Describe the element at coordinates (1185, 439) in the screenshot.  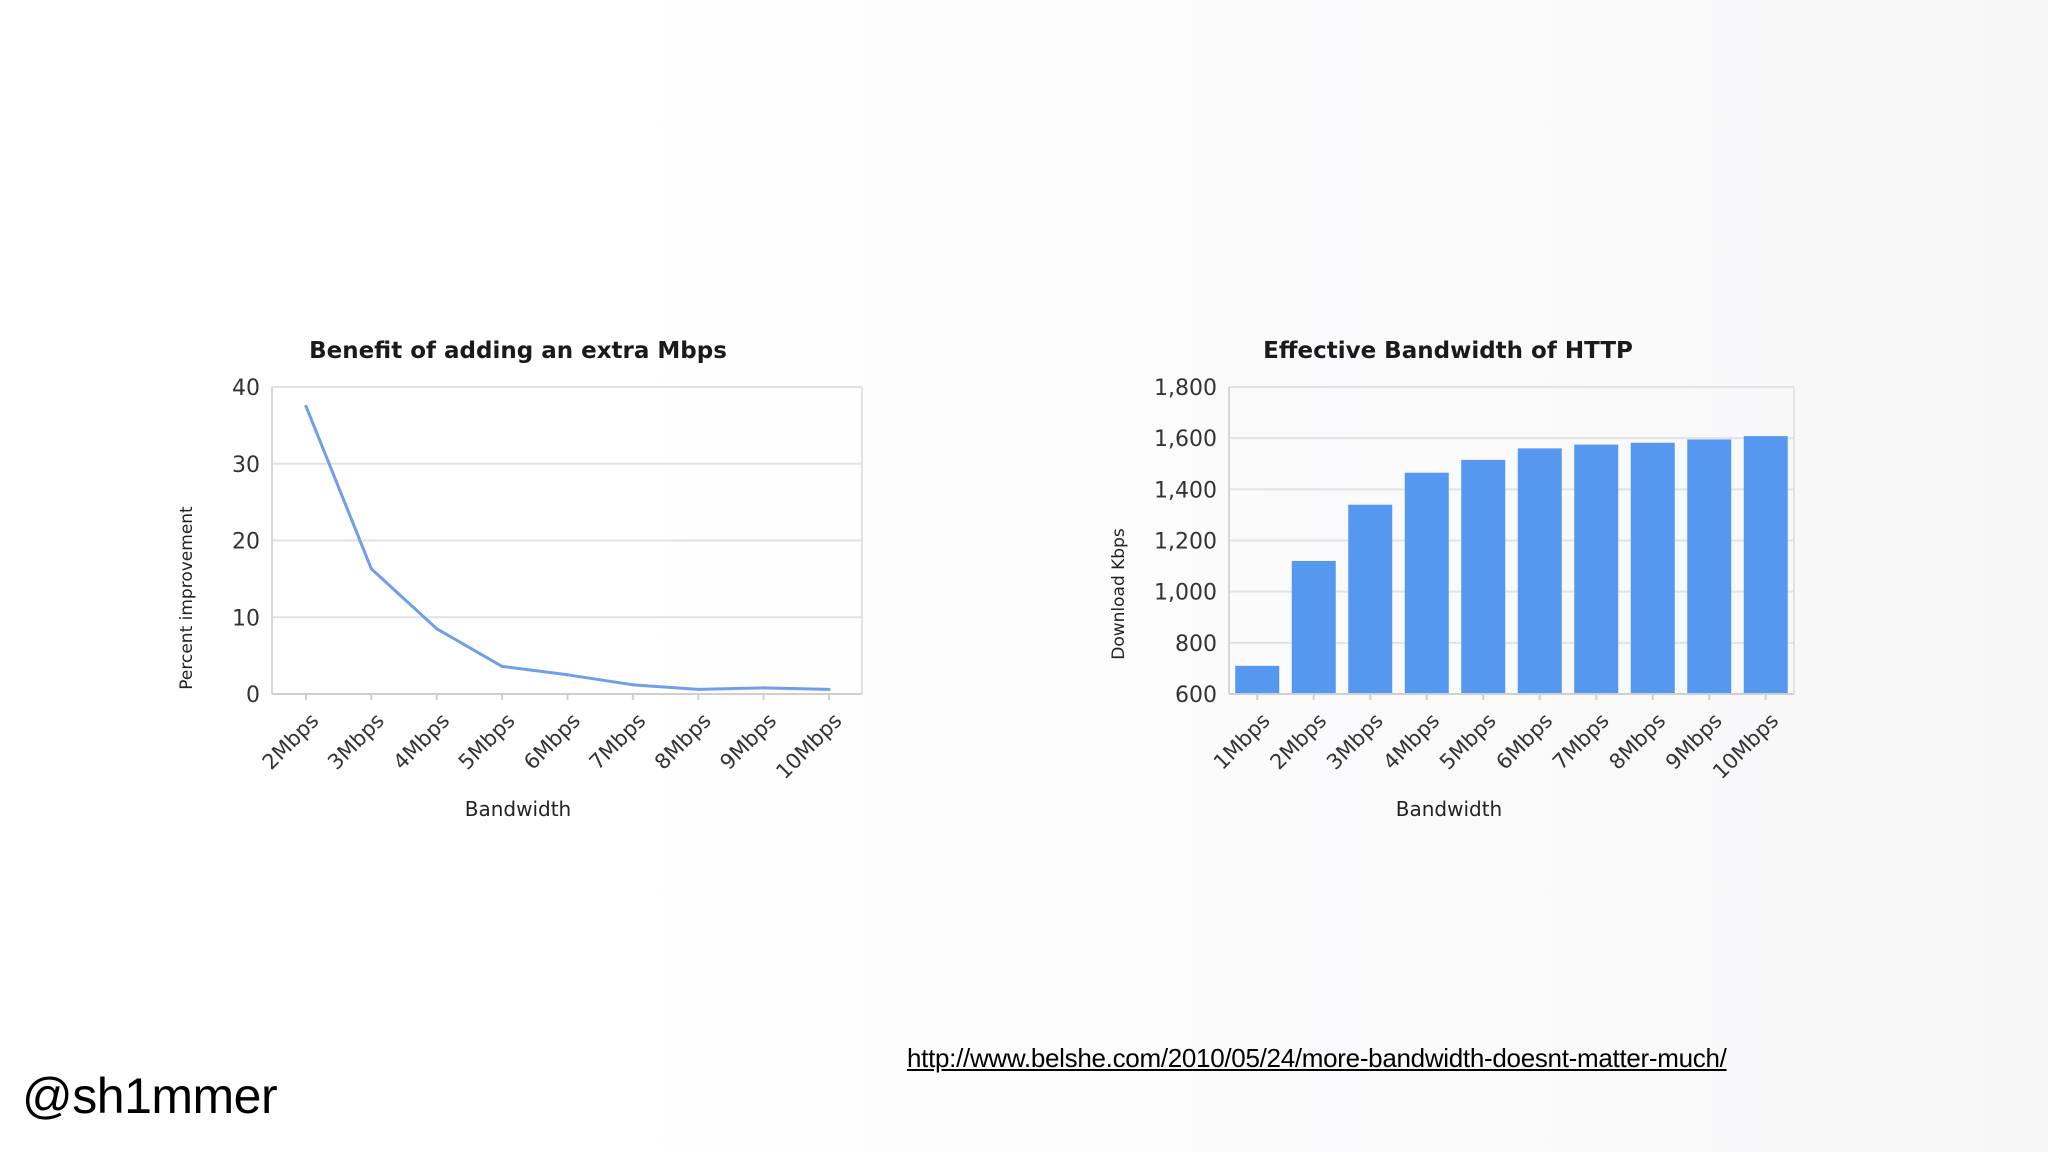
I see `y-tick-label: 1,600` at that location.